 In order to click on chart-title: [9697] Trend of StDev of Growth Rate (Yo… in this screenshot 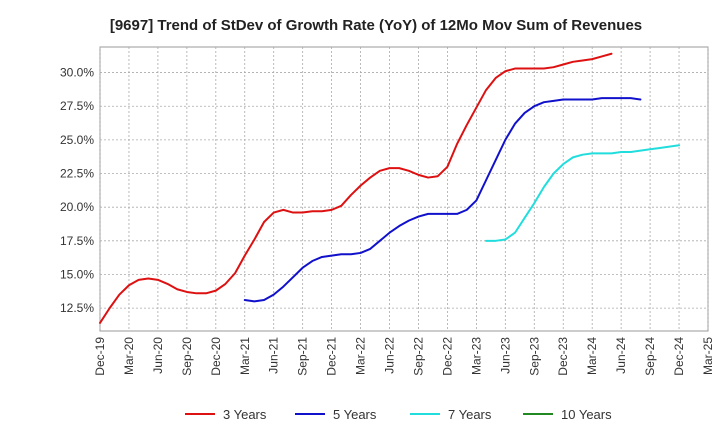, I will do `click(376, 25)`.